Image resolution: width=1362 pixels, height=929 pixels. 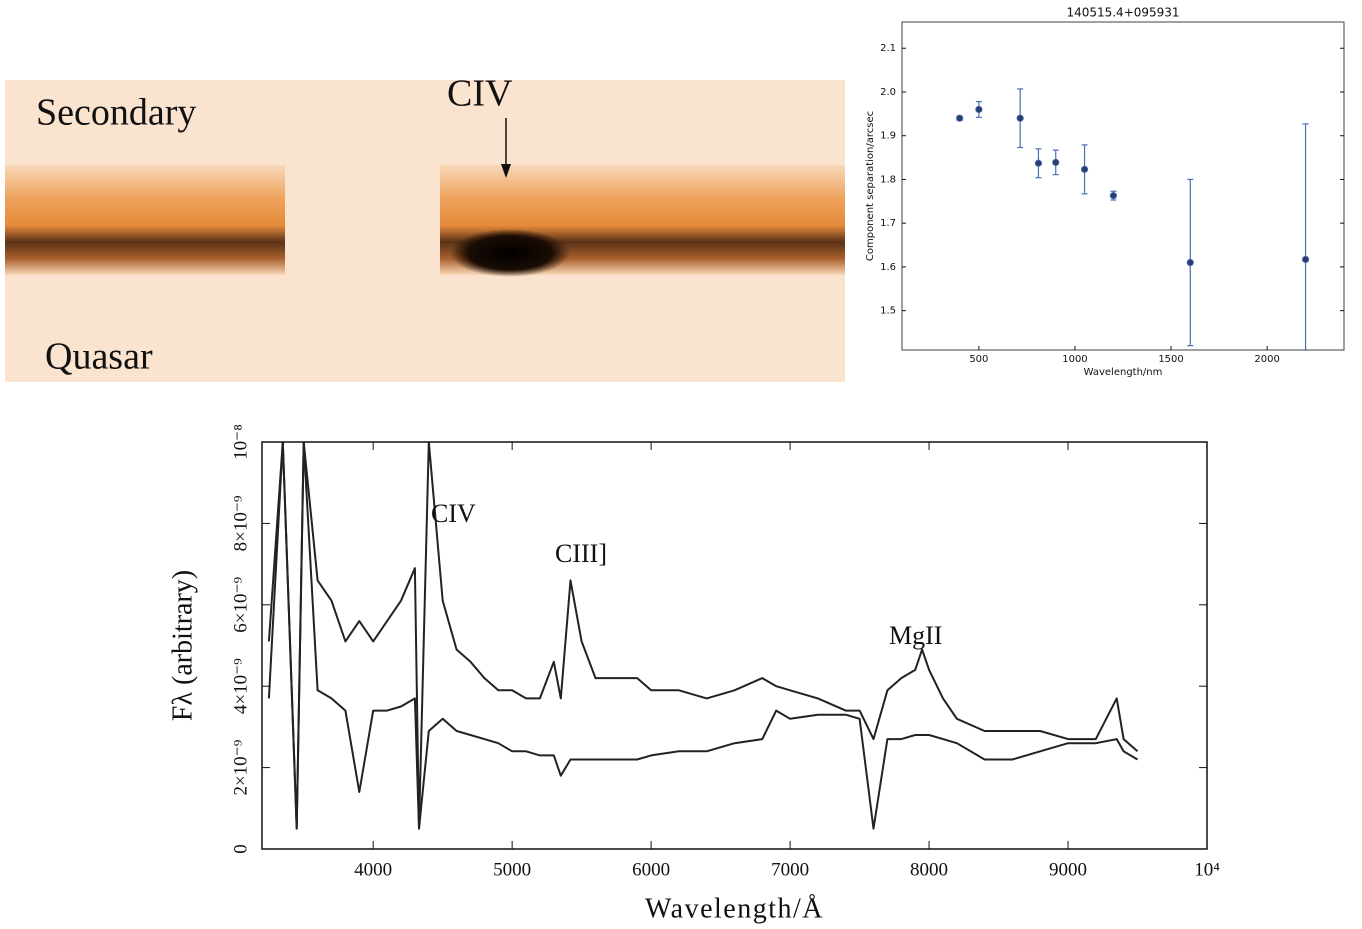 What do you see at coordinates (651, 869) in the screenshot?
I see `x-tick-label: 6000` at bounding box center [651, 869].